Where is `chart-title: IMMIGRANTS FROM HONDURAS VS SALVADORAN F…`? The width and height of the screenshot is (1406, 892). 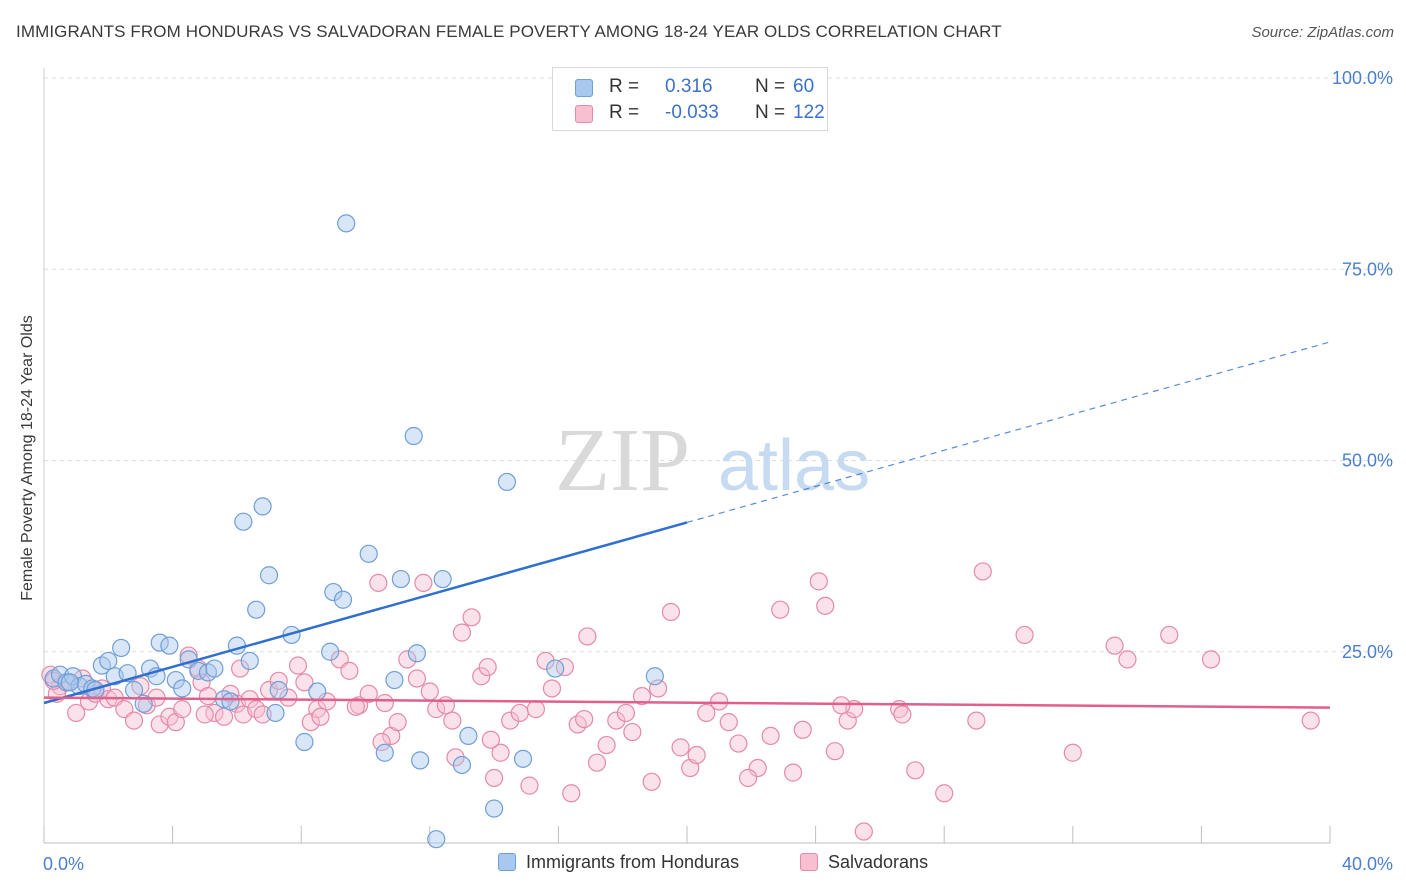
chart-title: IMMIGRANTS FROM HONDURAS VS SALVADORAN F… is located at coordinates (509, 31).